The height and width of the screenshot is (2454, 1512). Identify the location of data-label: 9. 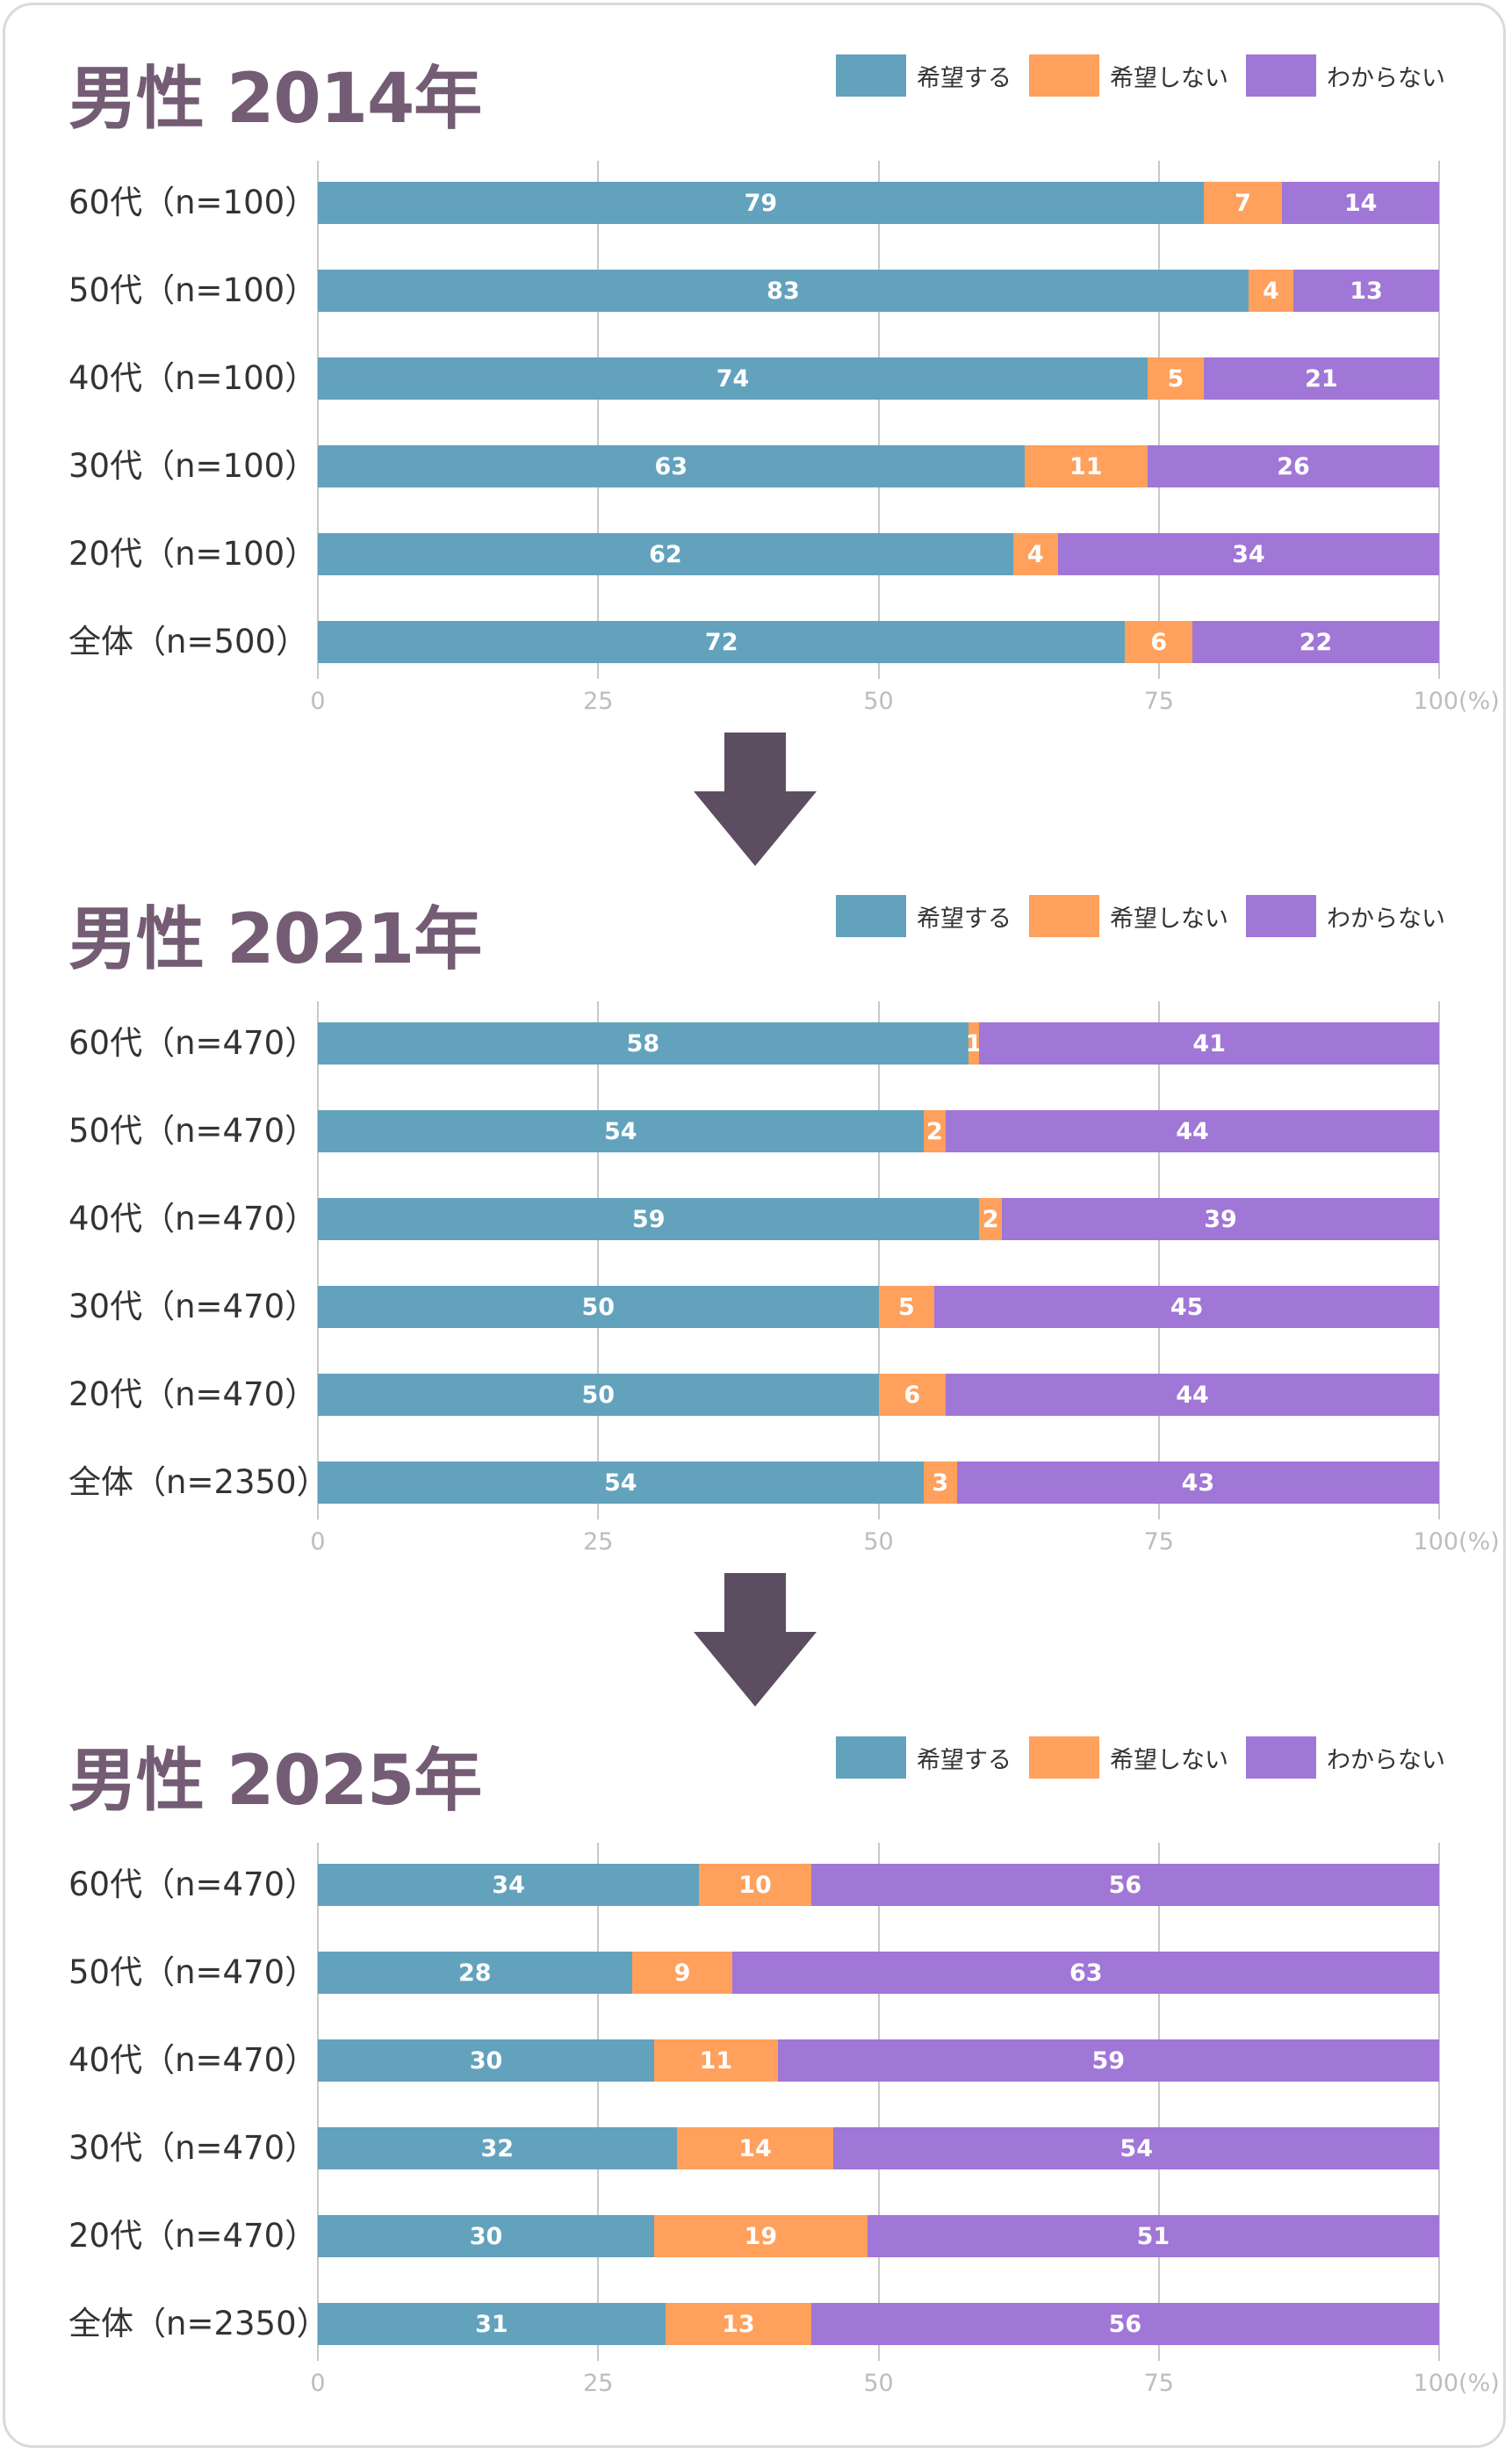
(682, 1973).